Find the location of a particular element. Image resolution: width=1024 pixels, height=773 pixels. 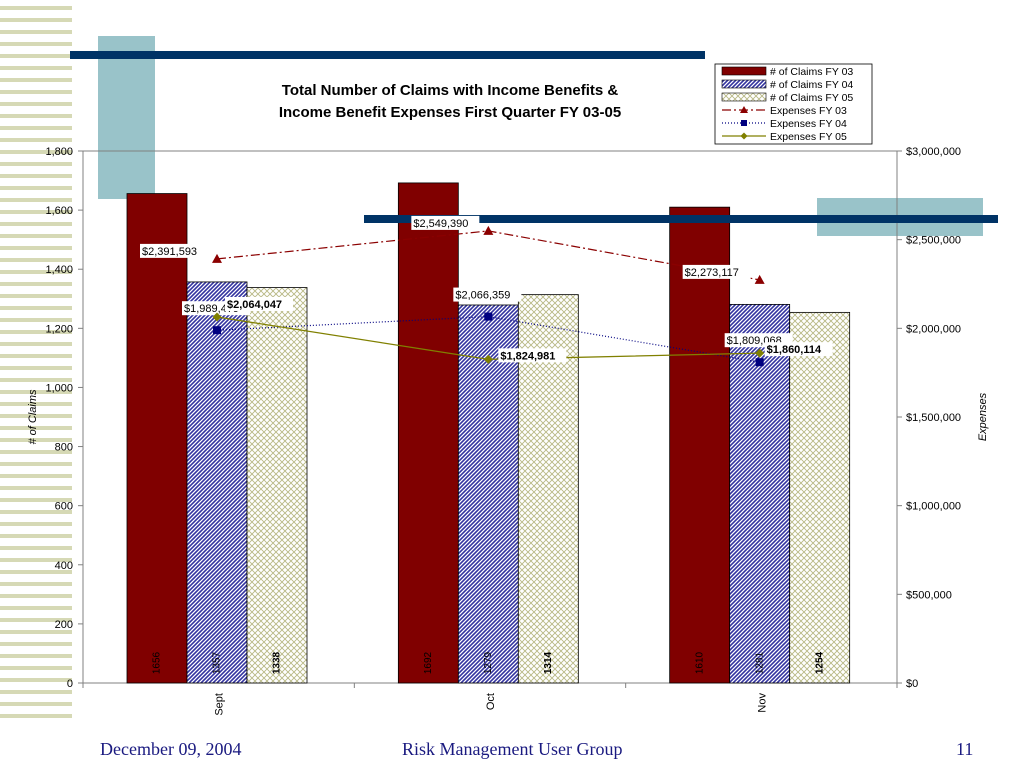

bar-3-sept is located at coordinates (277, 485).